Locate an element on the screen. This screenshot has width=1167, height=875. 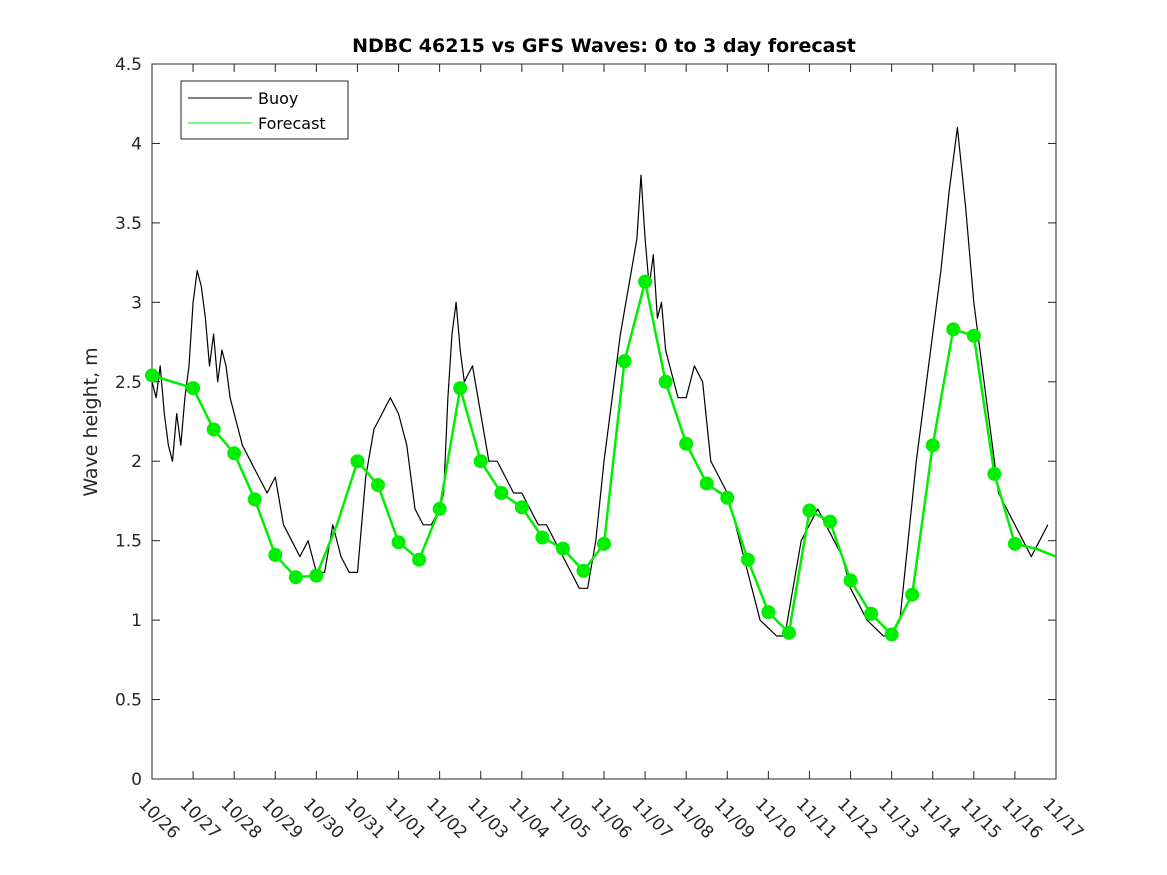
legend: Buoy Forecast is located at coordinates (264, 110).